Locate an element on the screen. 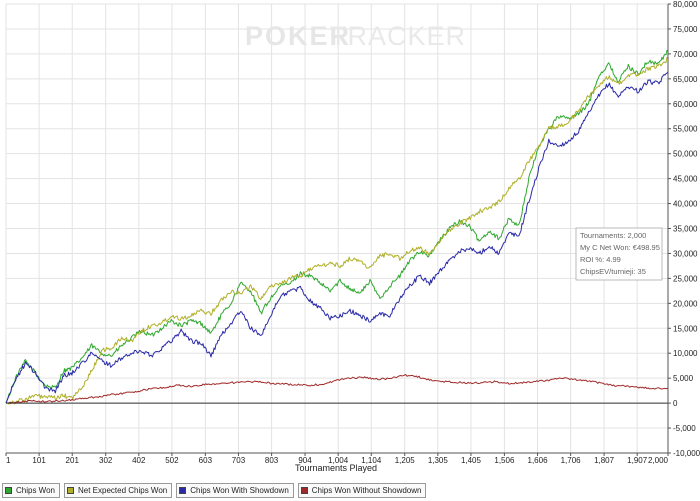 The height and width of the screenshot is (501, 700). legend-label: Chips Won With Showdown is located at coordinates (239, 490).